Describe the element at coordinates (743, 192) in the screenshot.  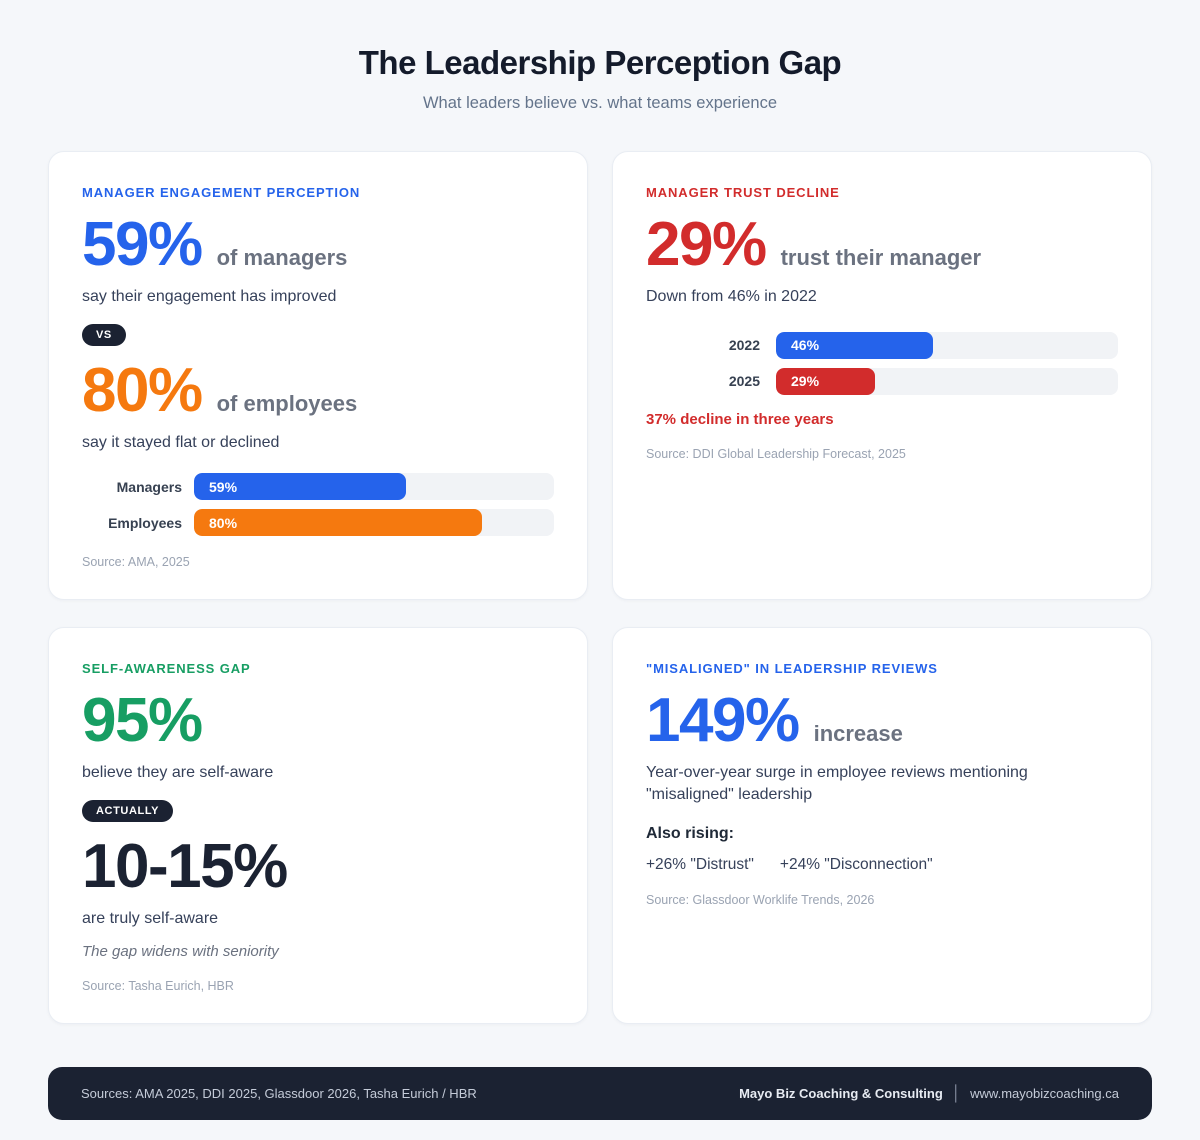
I see `card-trust-header: Manager trust decline` at that location.